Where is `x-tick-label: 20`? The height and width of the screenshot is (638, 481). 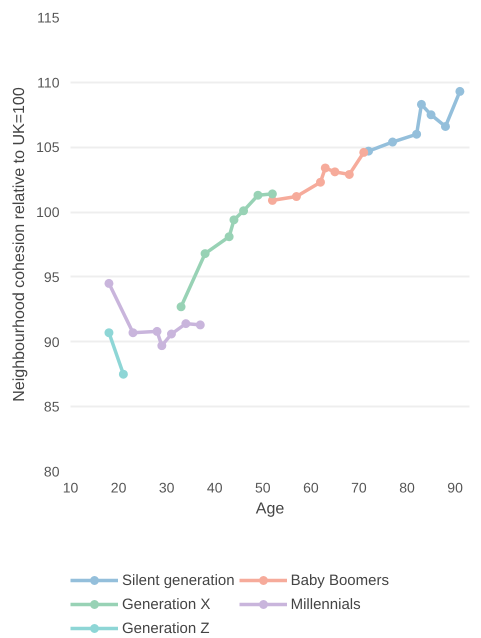 x-tick-label: 20 is located at coordinates (118, 488).